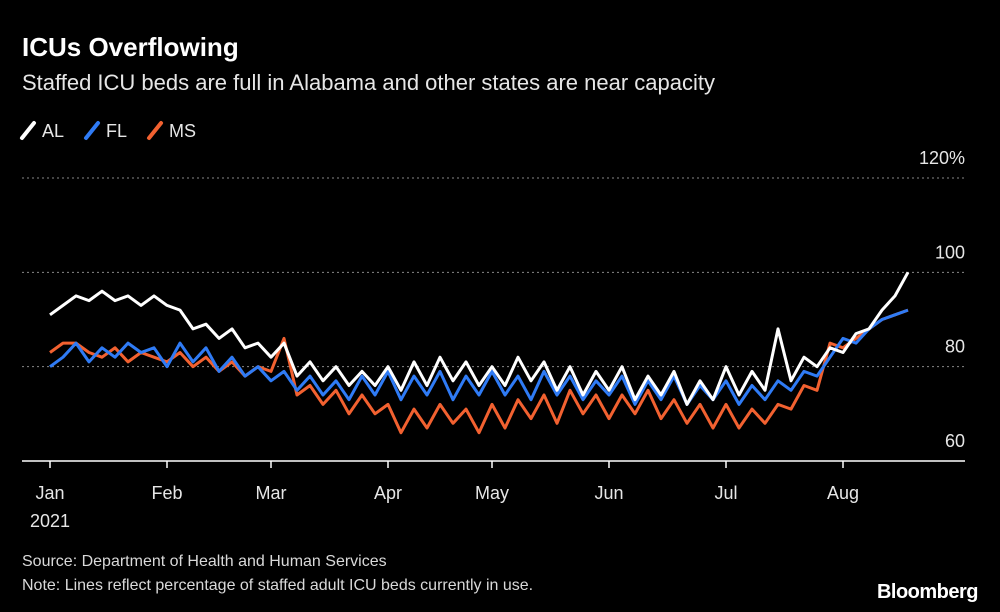 The height and width of the screenshot is (612, 1000). Describe the element at coordinates (725, 493) in the screenshot. I see `x-tick-label: Jul` at that location.